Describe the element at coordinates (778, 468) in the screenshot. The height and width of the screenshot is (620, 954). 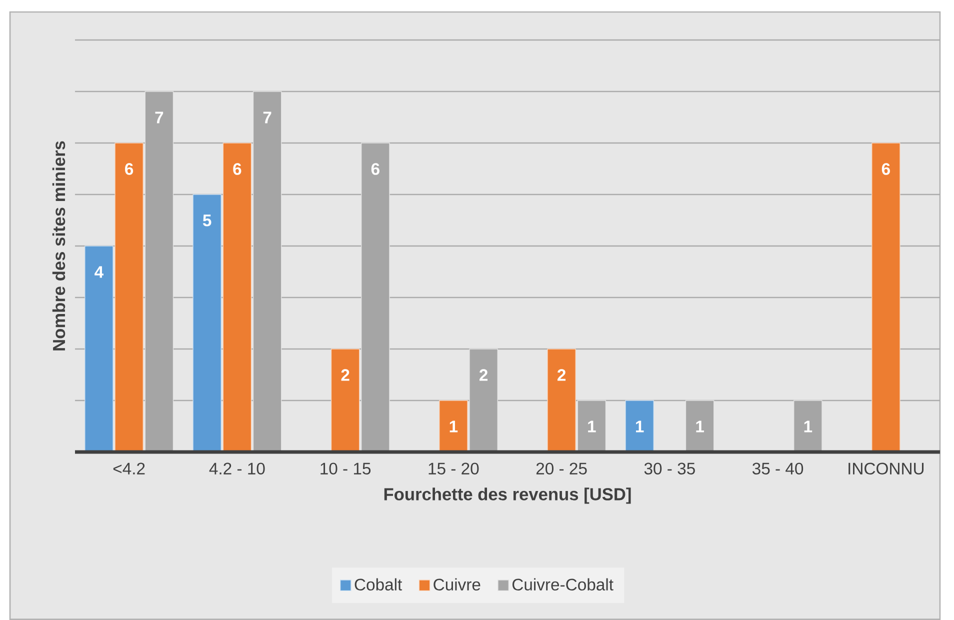
I see `x-tick-label: 35 - 40` at that location.